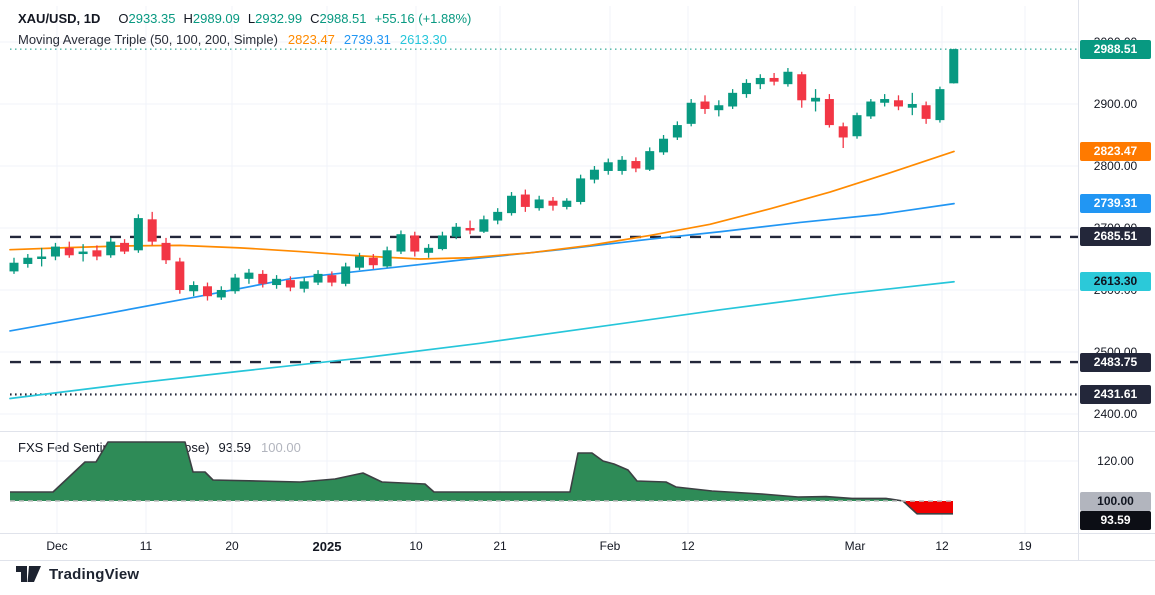 The height and width of the screenshot is (595, 1155). What do you see at coordinates (1115, 151) in the screenshot?
I see `price-badge: 2823.47` at bounding box center [1115, 151].